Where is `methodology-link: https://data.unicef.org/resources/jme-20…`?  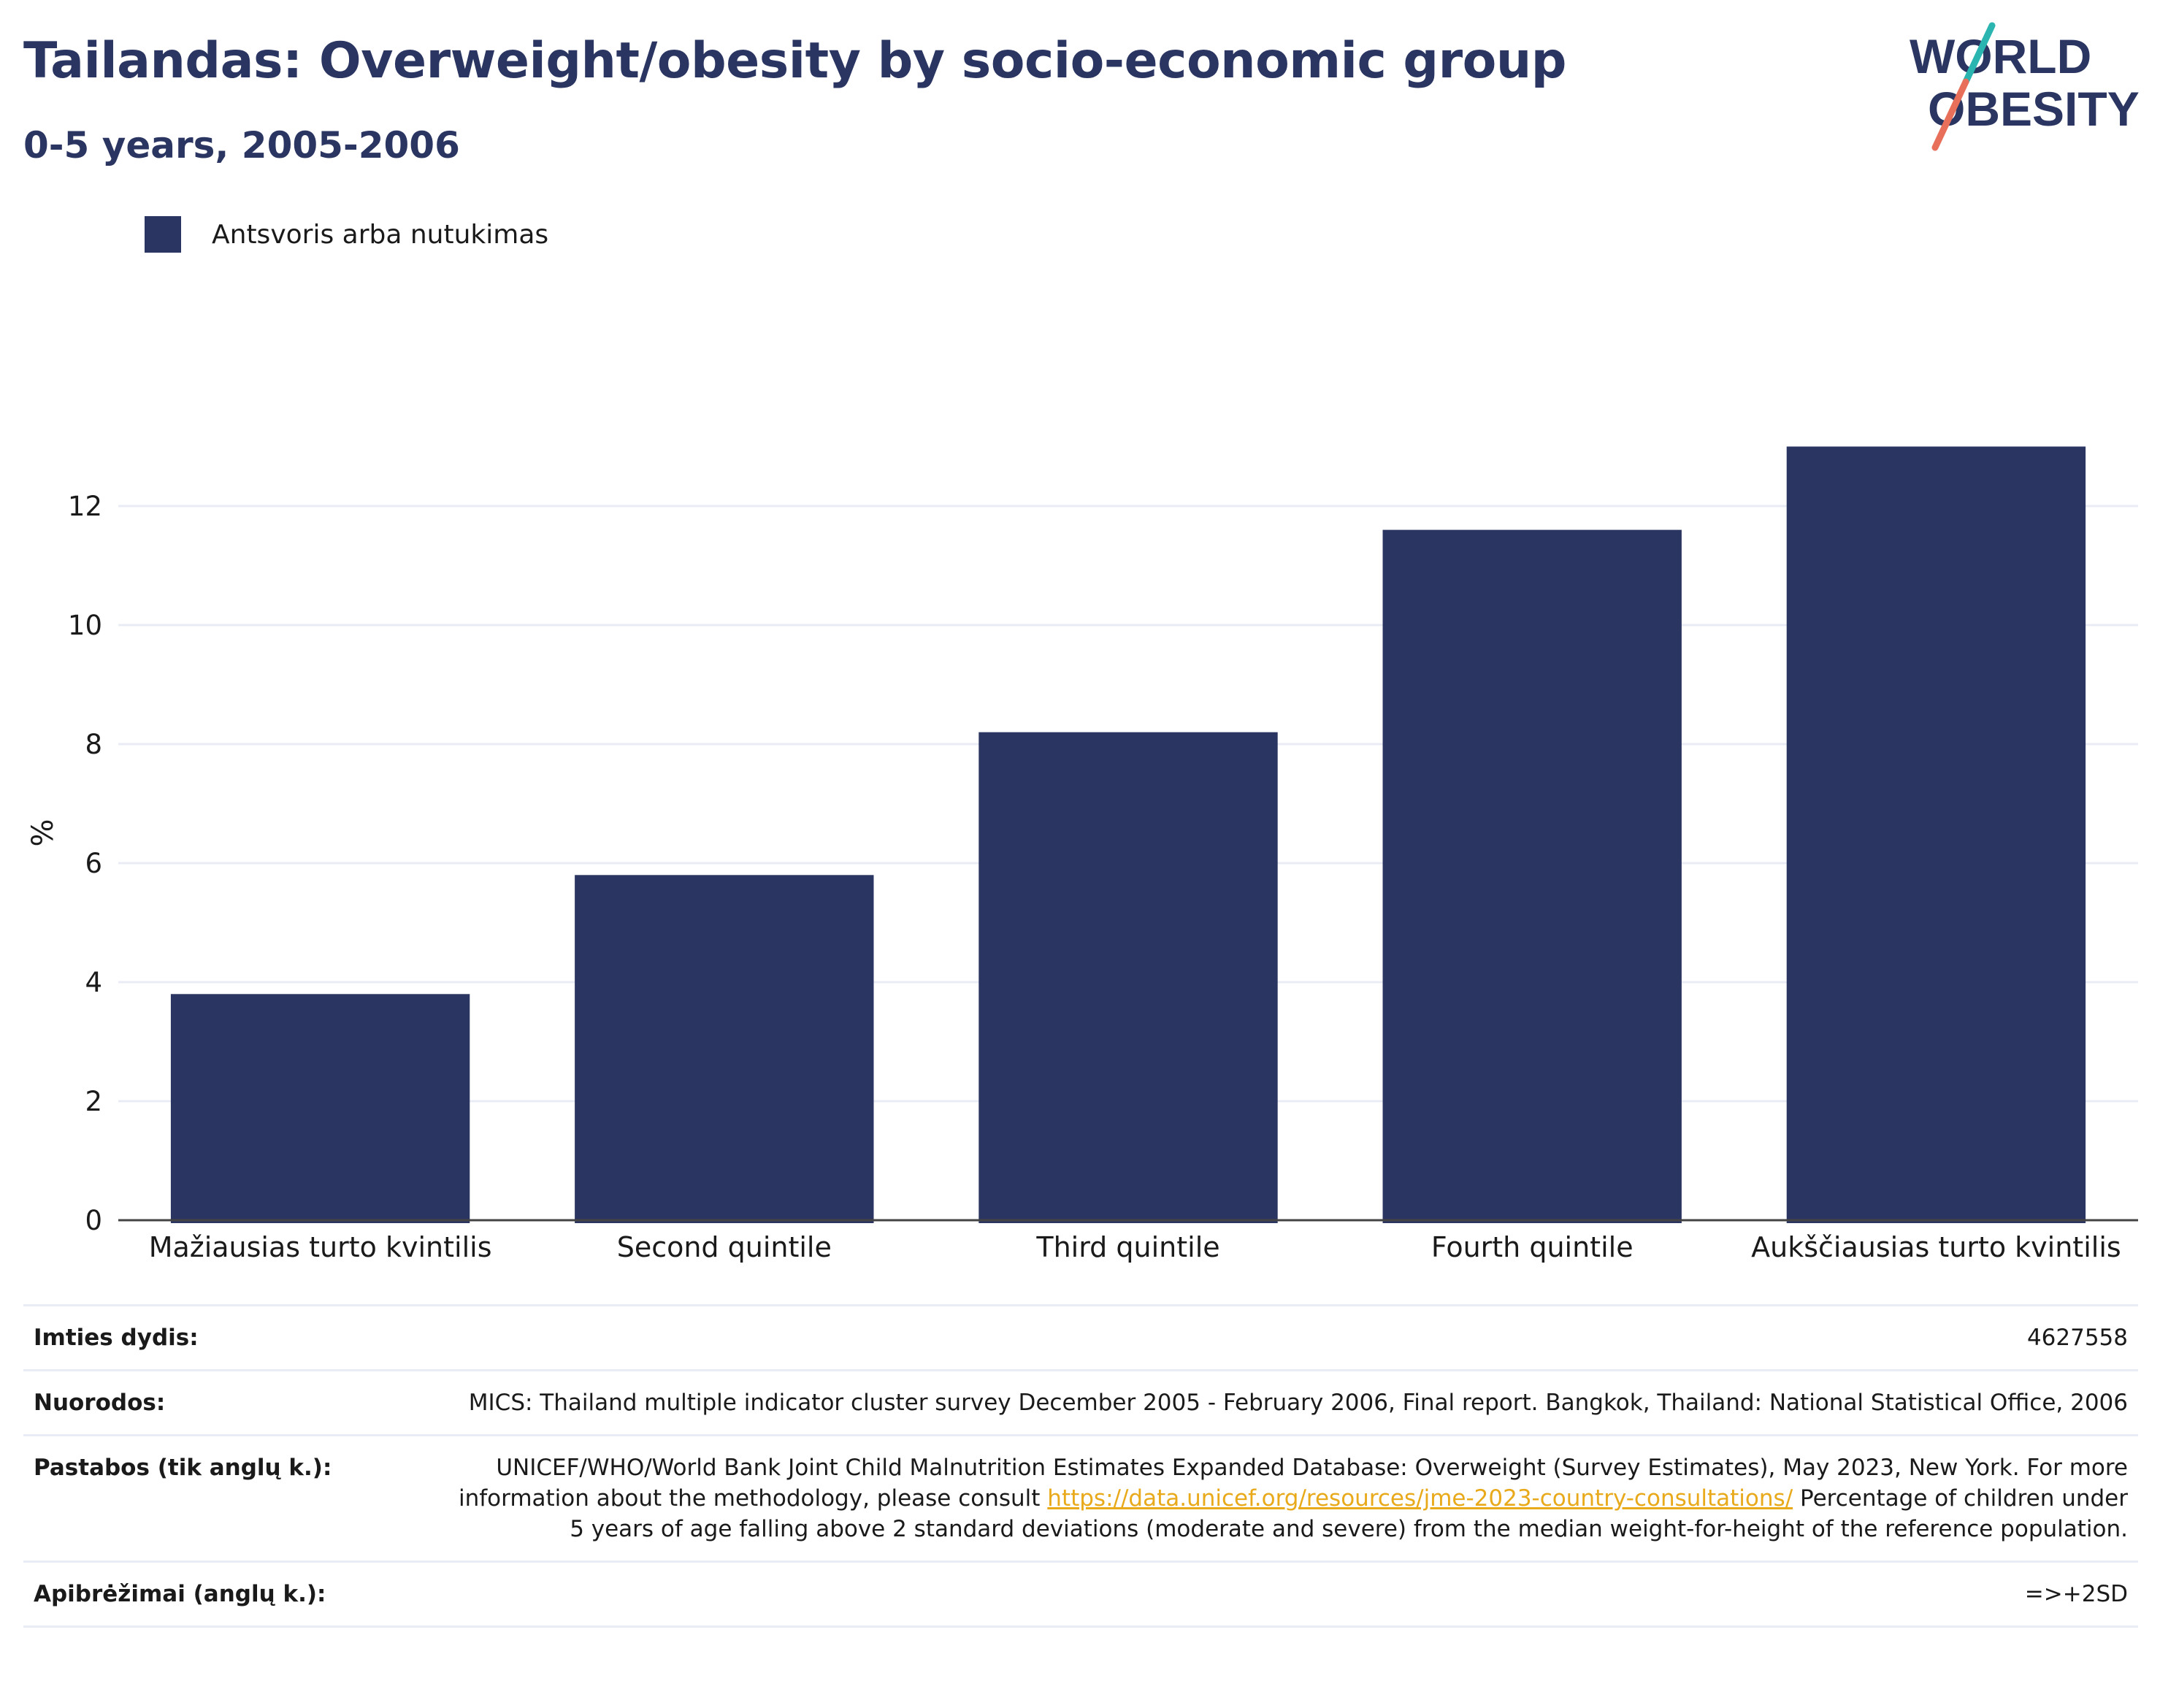
methodology-link: https://data.unicef.org/resources/jme-20… is located at coordinates (1420, 1498).